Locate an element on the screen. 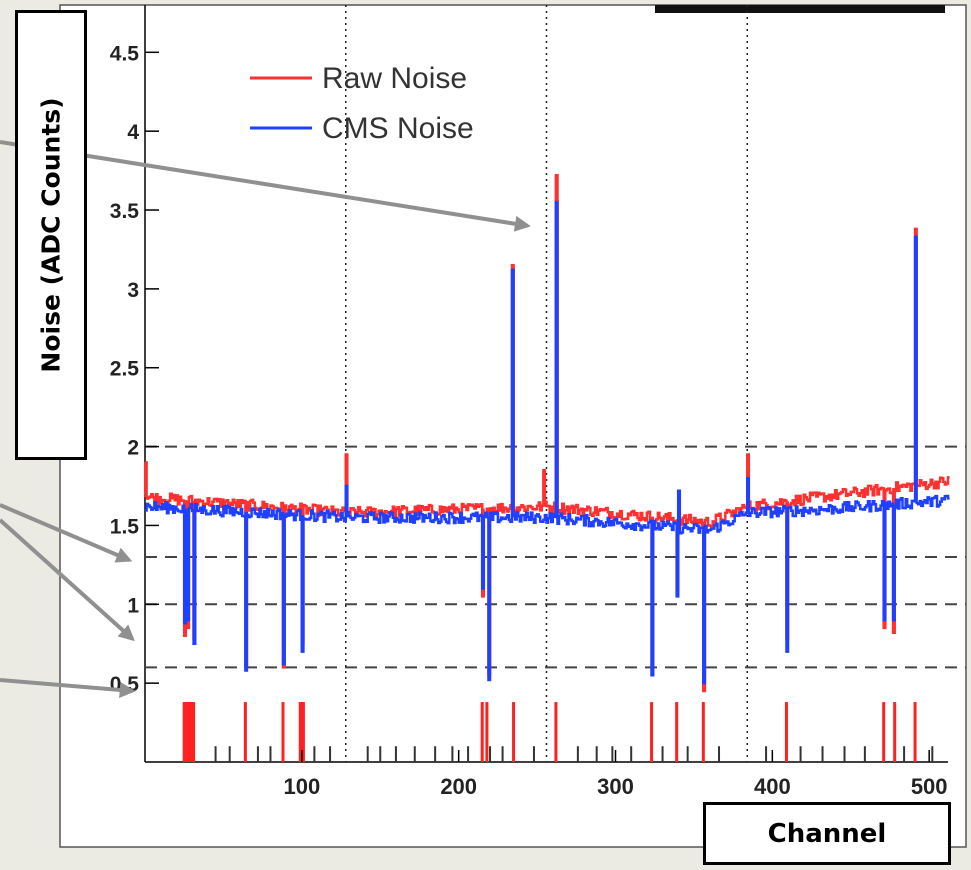 The height and width of the screenshot is (870, 971). y-tick-label-5: 3 is located at coordinates (133, 290).